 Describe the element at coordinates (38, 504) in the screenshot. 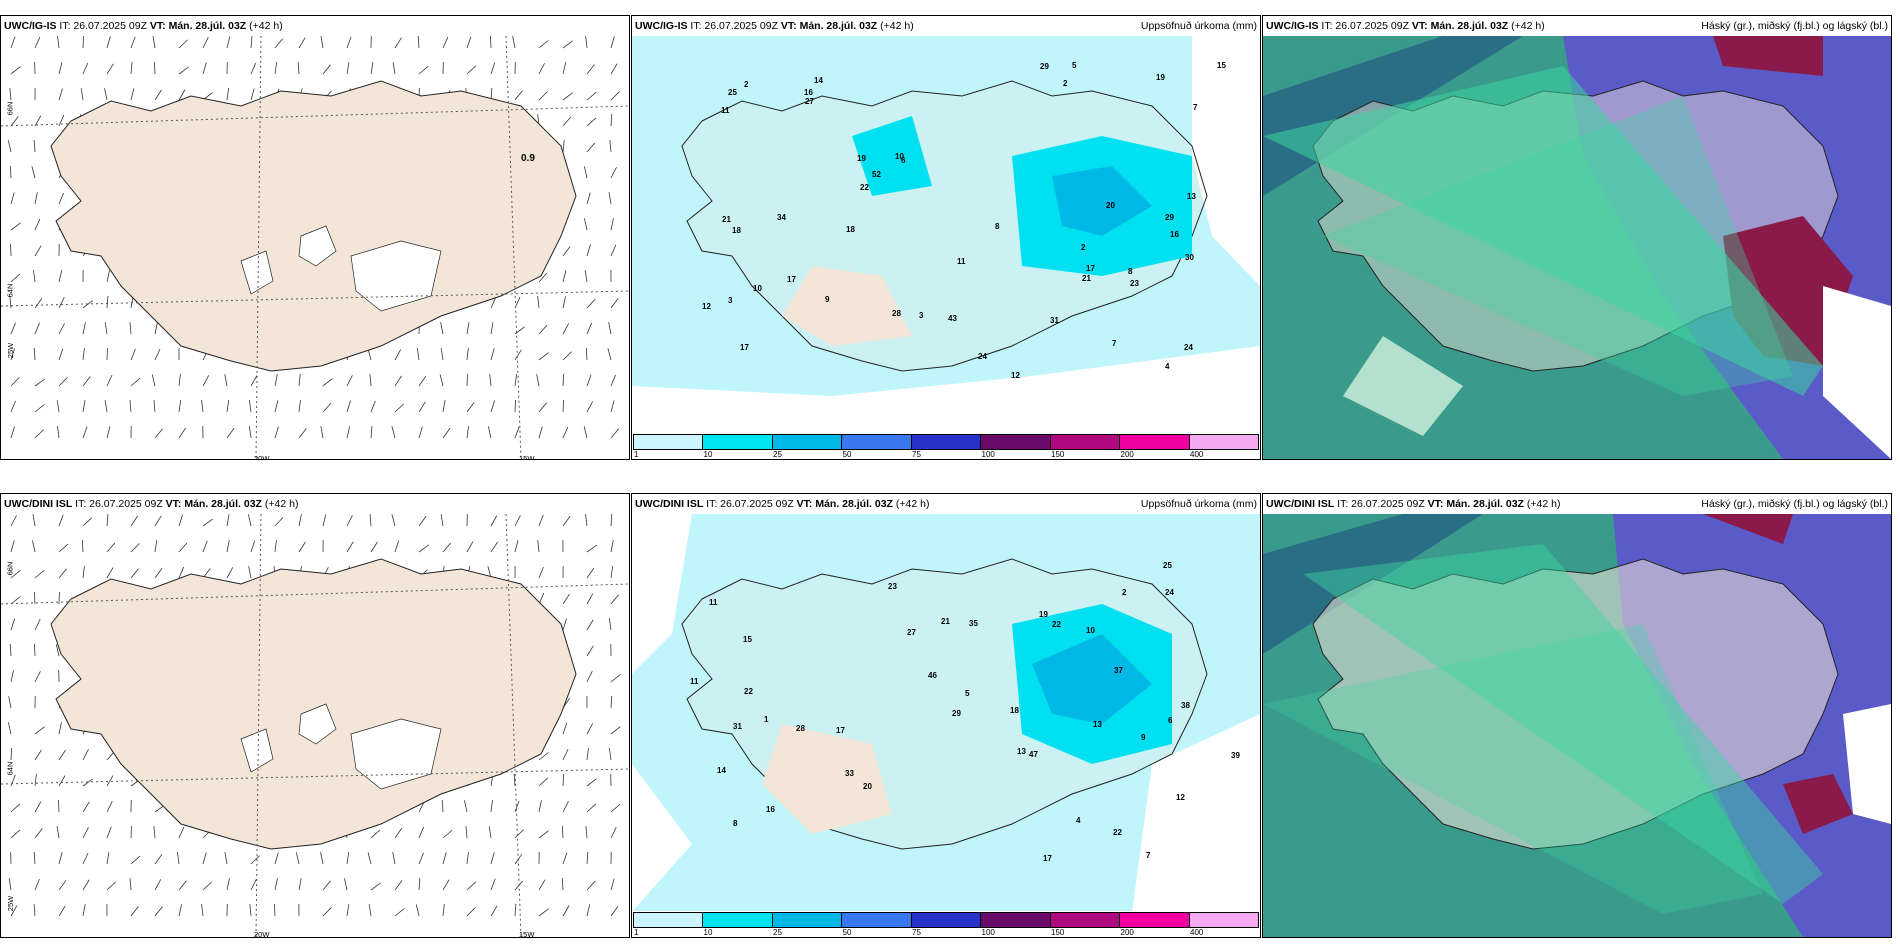

I see `model-name: UWC/DINI ISL` at that location.